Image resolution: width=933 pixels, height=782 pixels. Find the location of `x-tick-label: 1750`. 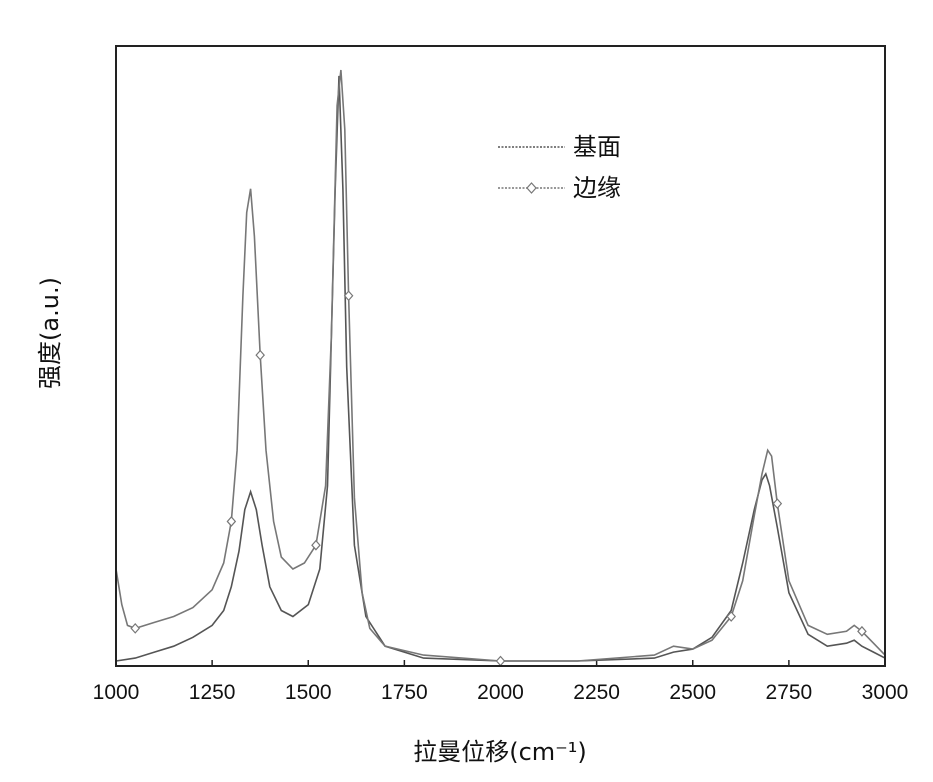

x-tick-label: 1750 is located at coordinates (404, 692).